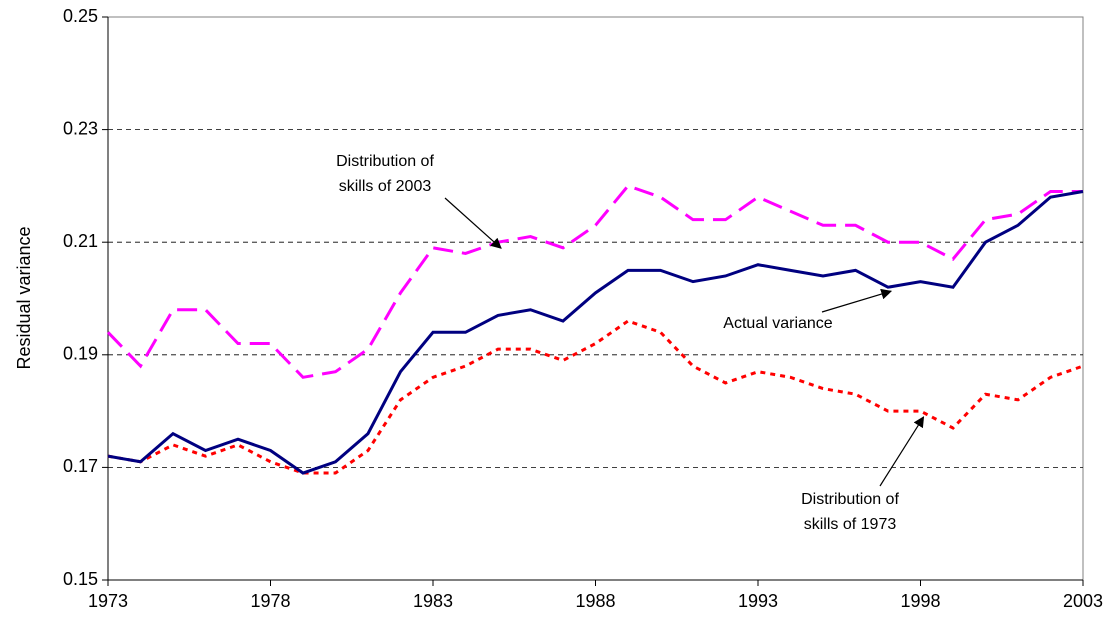 This screenshot has width=1115, height=631. What do you see at coordinates (80, 128) in the screenshot?
I see `y-tick-label: 0.23` at bounding box center [80, 128].